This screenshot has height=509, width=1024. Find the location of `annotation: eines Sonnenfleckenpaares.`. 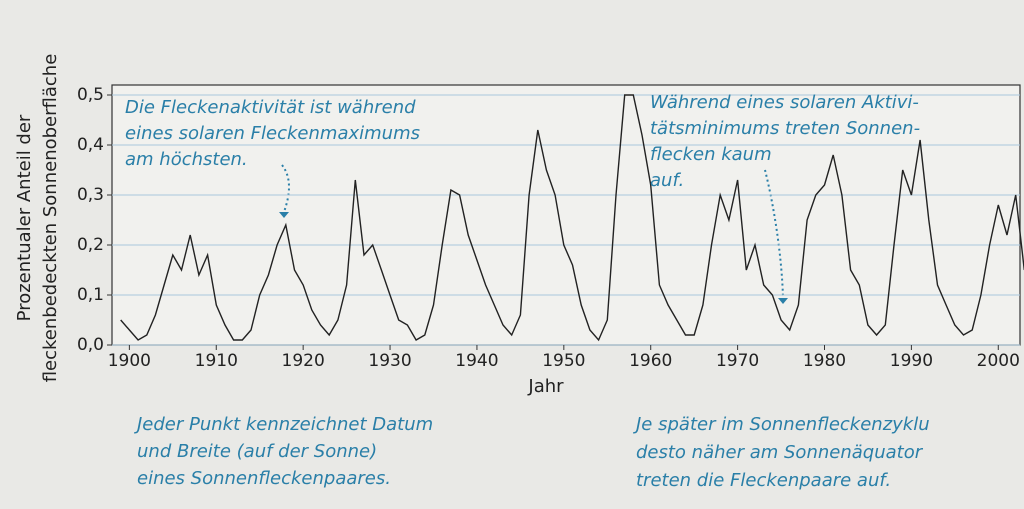

annotation: eines Sonnenfleckenpaares. is located at coordinates (264, 478).